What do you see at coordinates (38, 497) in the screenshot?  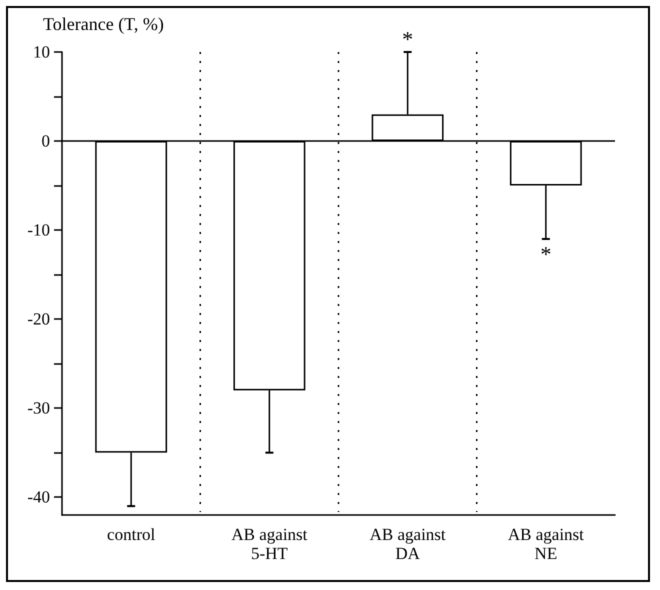 I see `y-tick-label: -40` at bounding box center [38, 497].